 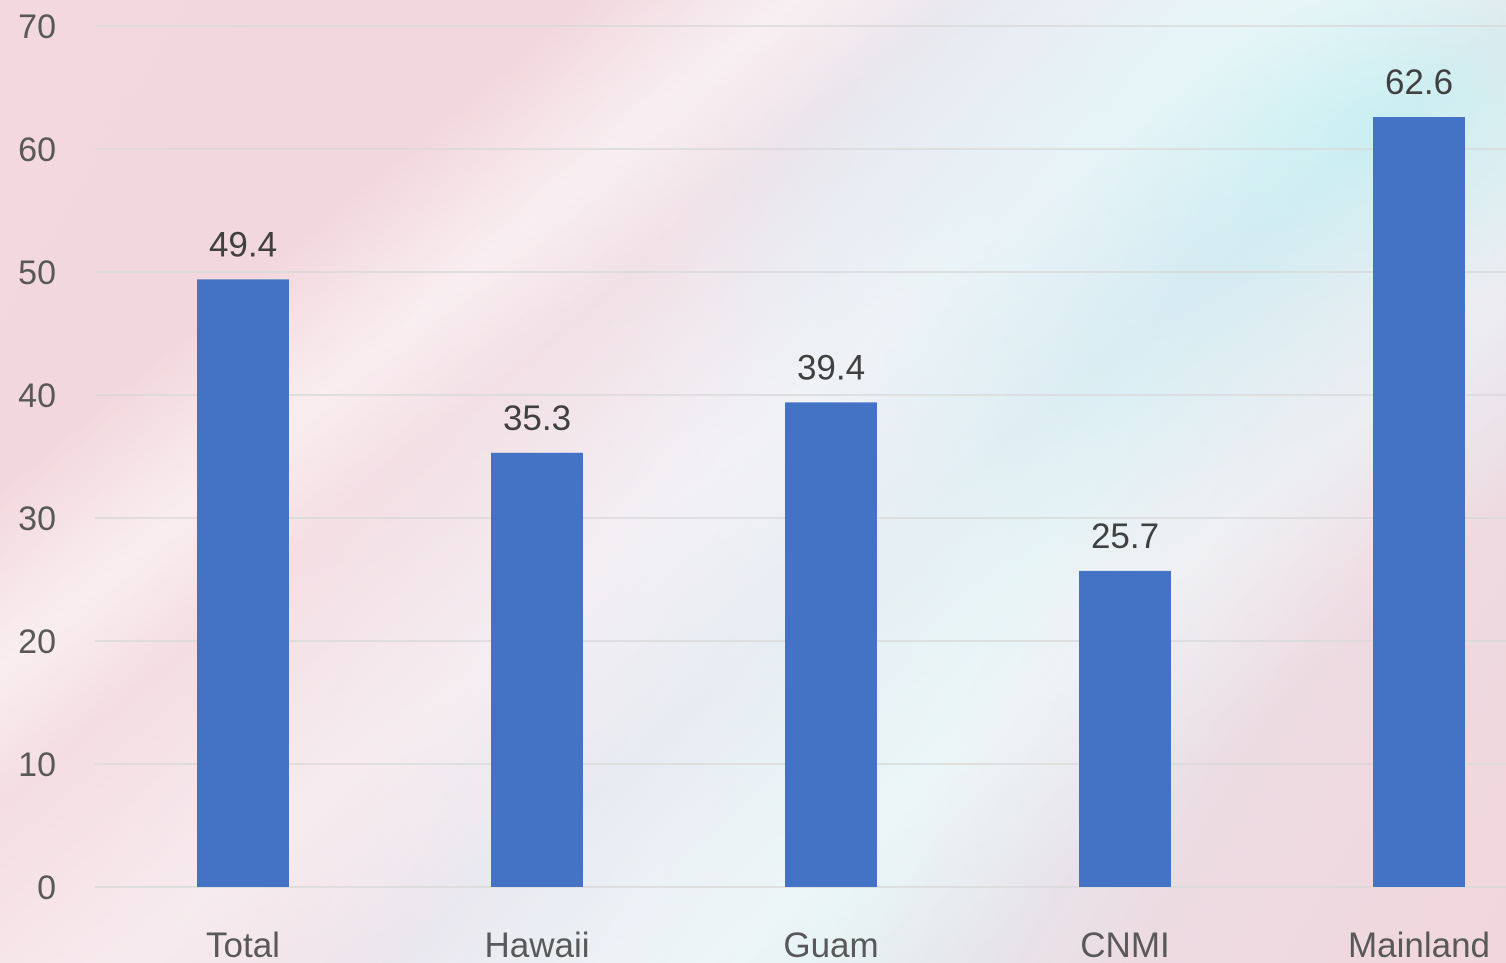 What do you see at coordinates (37, 273) in the screenshot?
I see `y-tick-label: 50` at bounding box center [37, 273].